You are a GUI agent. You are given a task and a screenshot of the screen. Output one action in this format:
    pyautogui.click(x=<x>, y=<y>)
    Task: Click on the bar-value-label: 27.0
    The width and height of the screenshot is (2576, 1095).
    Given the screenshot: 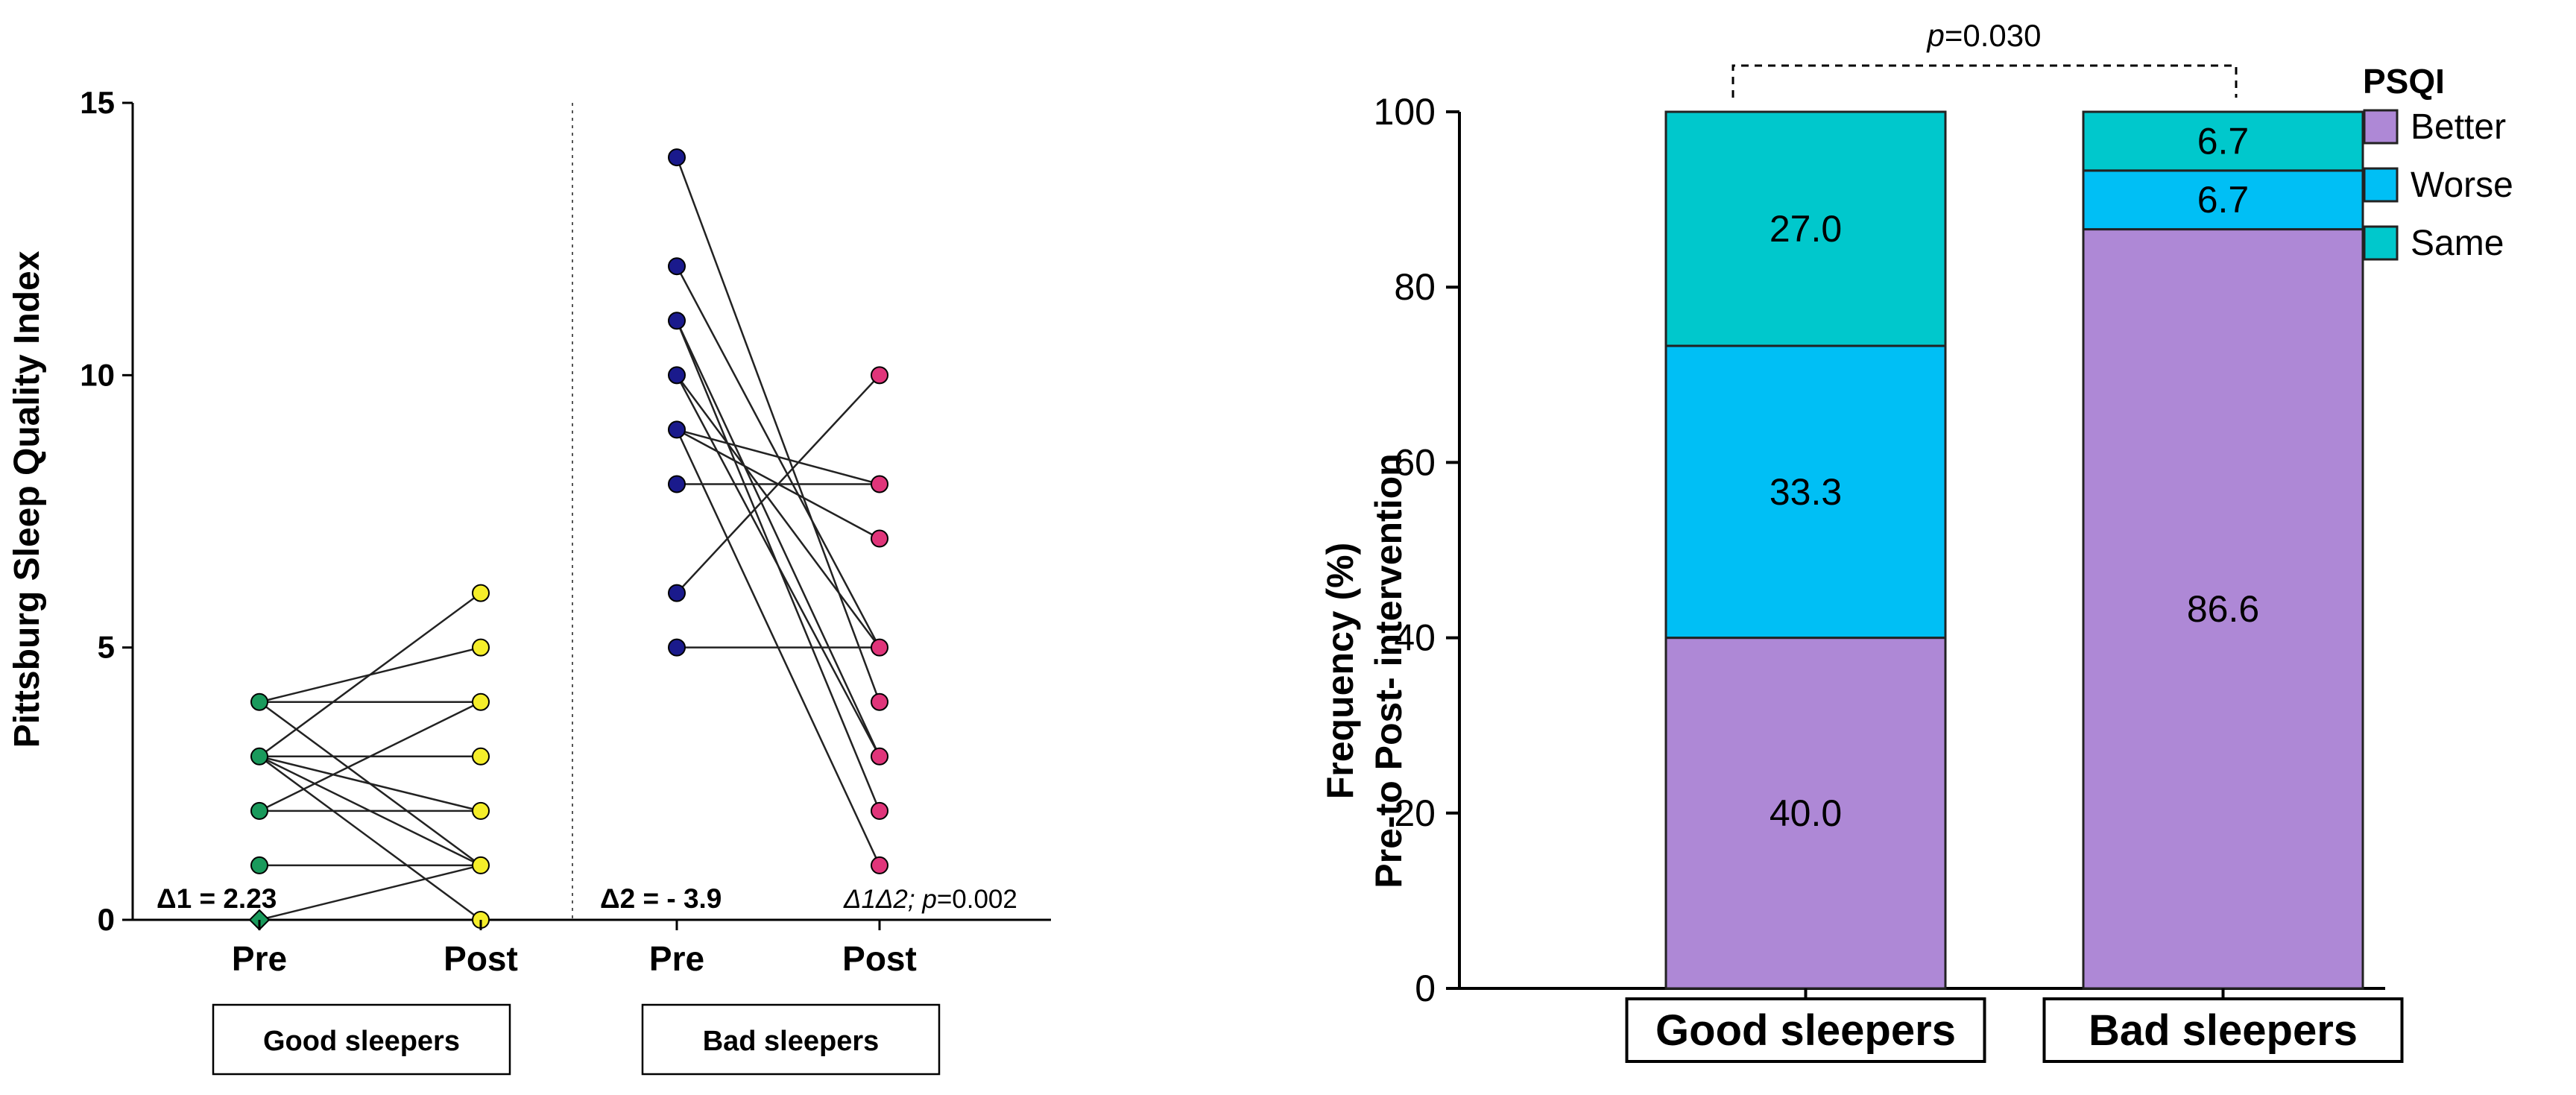 What is the action you would take?
    pyautogui.click(x=1806, y=229)
    